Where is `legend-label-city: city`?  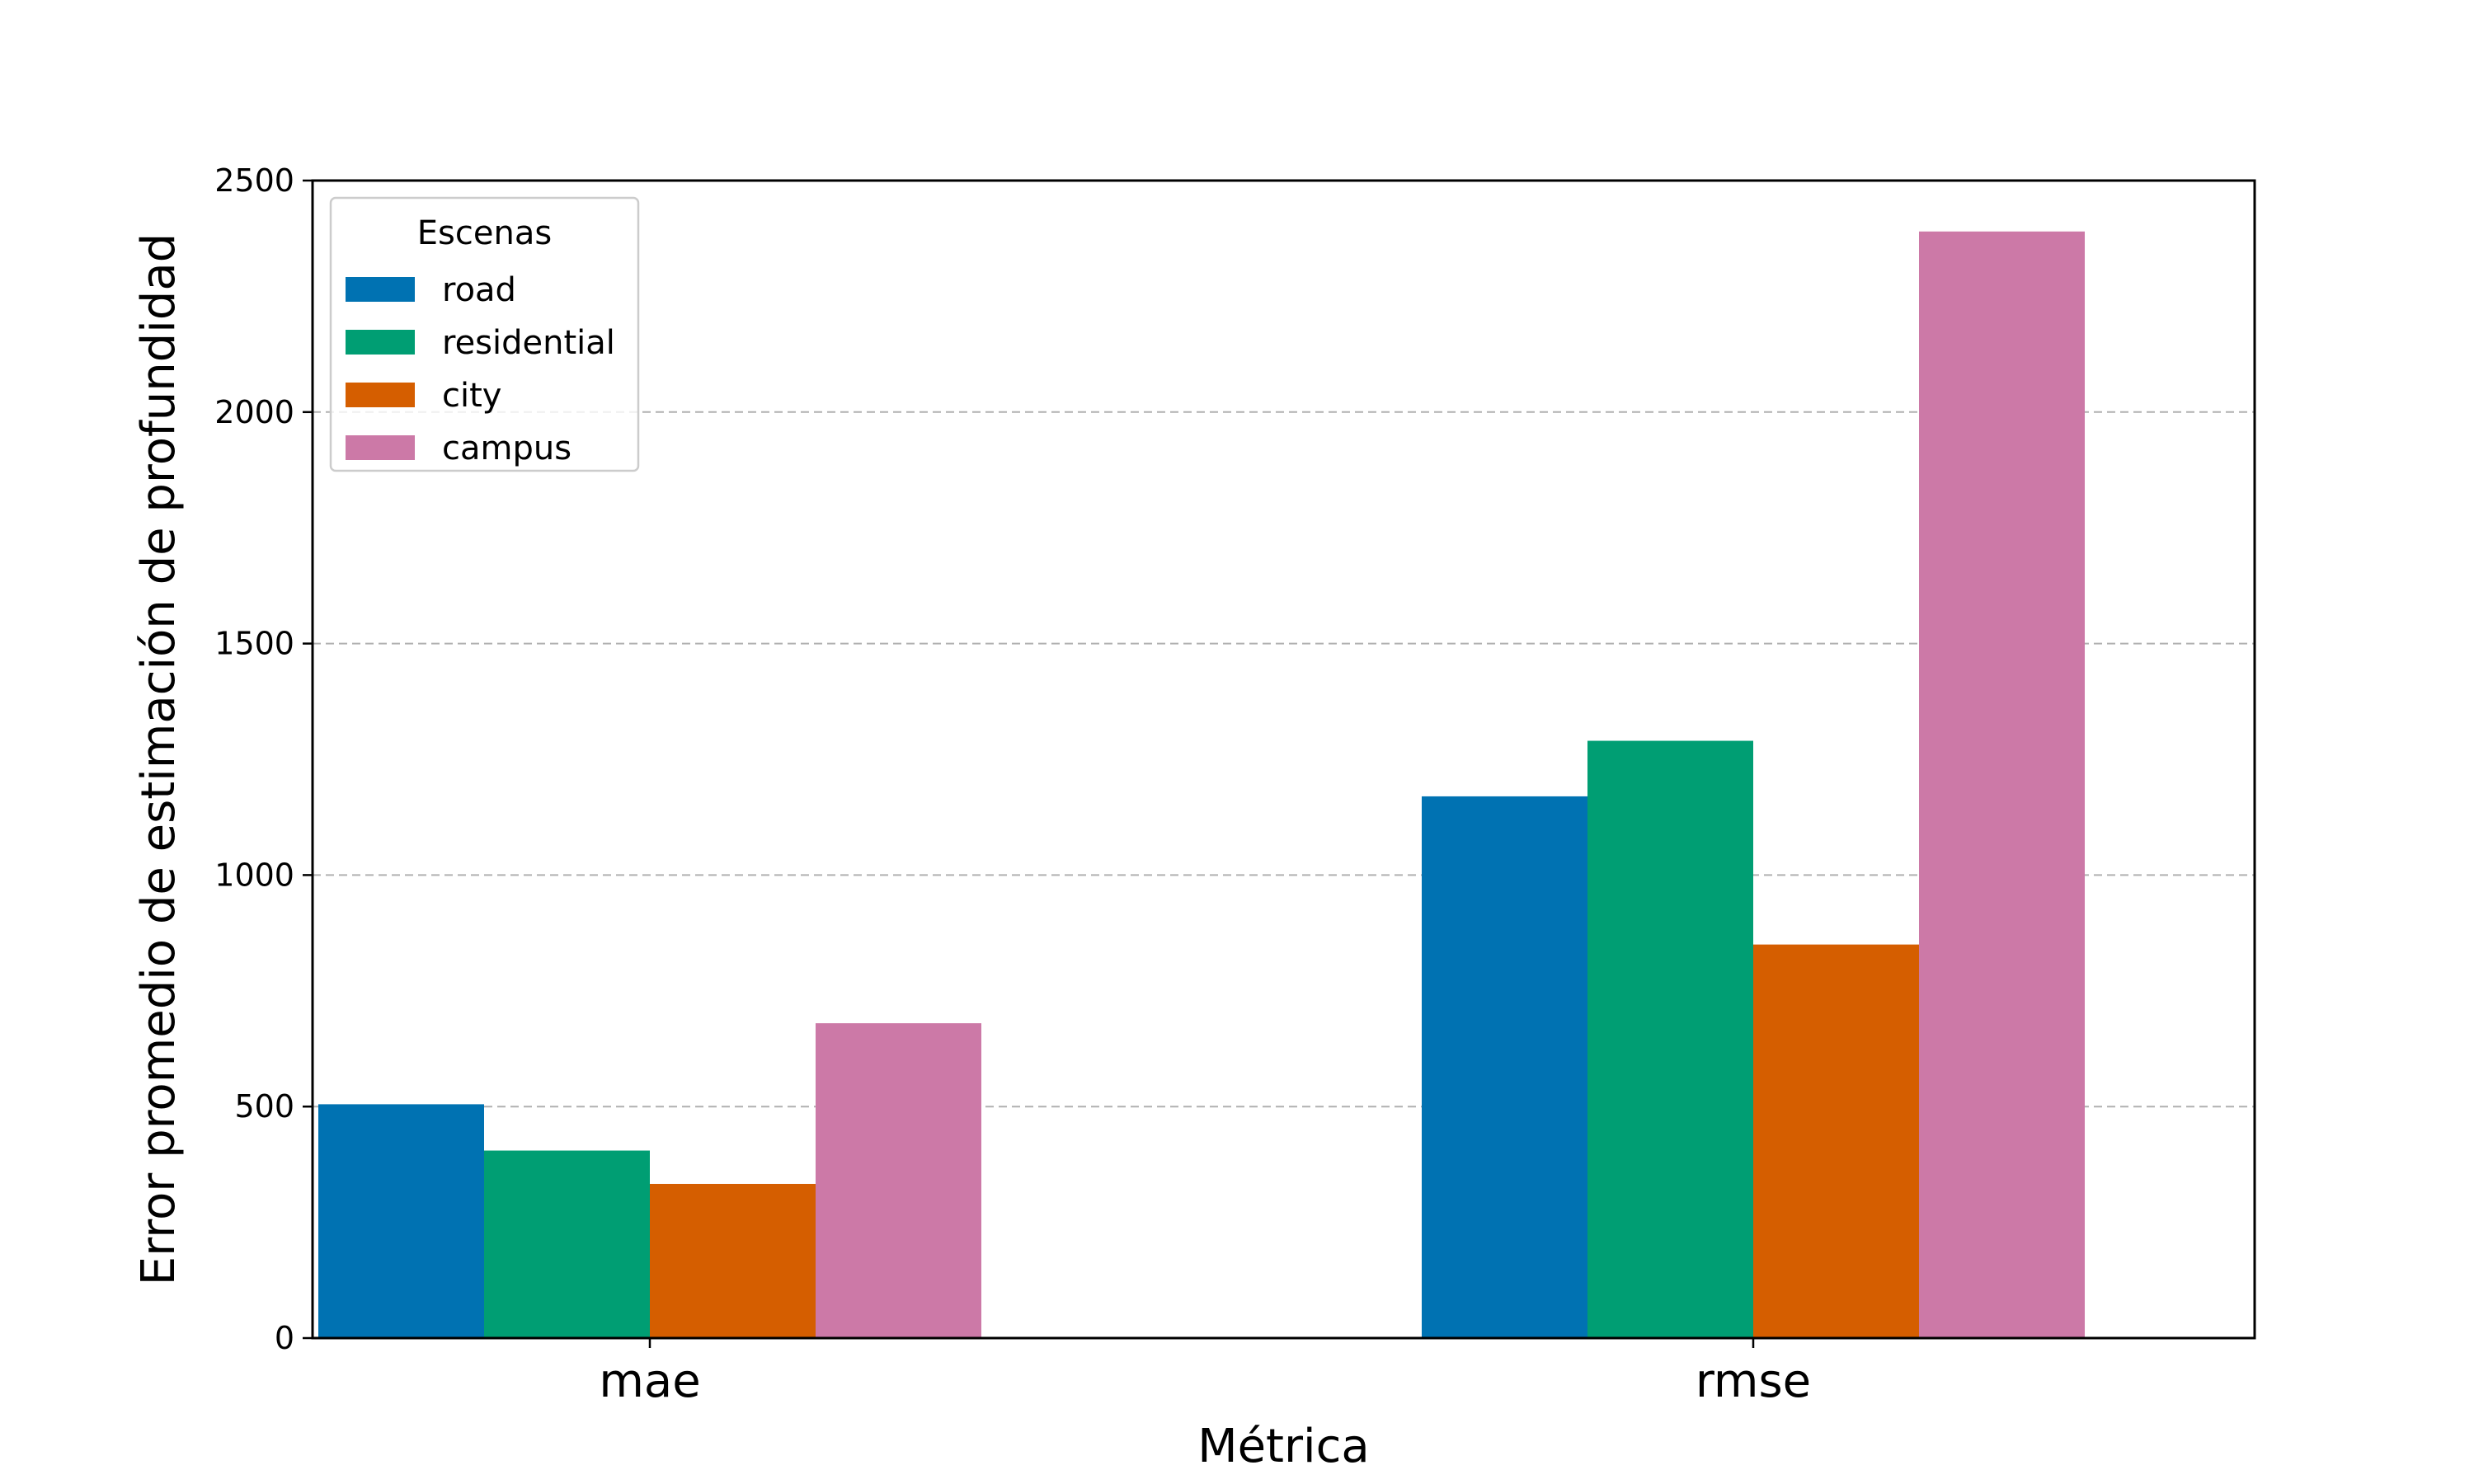 legend-label-city: city is located at coordinates (471, 396).